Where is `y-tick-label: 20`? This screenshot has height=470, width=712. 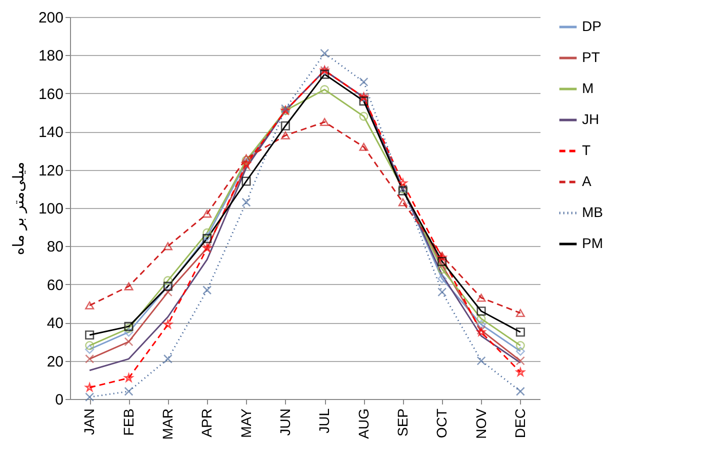
y-tick-label: 20 is located at coordinates (55, 361).